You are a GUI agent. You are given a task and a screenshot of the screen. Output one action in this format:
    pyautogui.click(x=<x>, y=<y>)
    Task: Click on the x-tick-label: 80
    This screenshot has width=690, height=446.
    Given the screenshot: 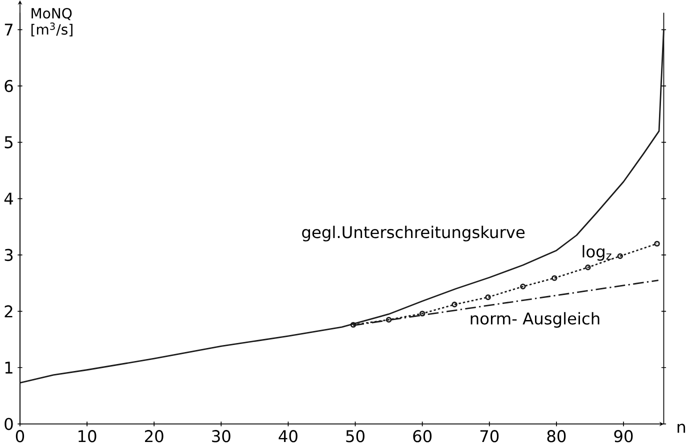 What is the action you would take?
    pyautogui.click(x=556, y=436)
    